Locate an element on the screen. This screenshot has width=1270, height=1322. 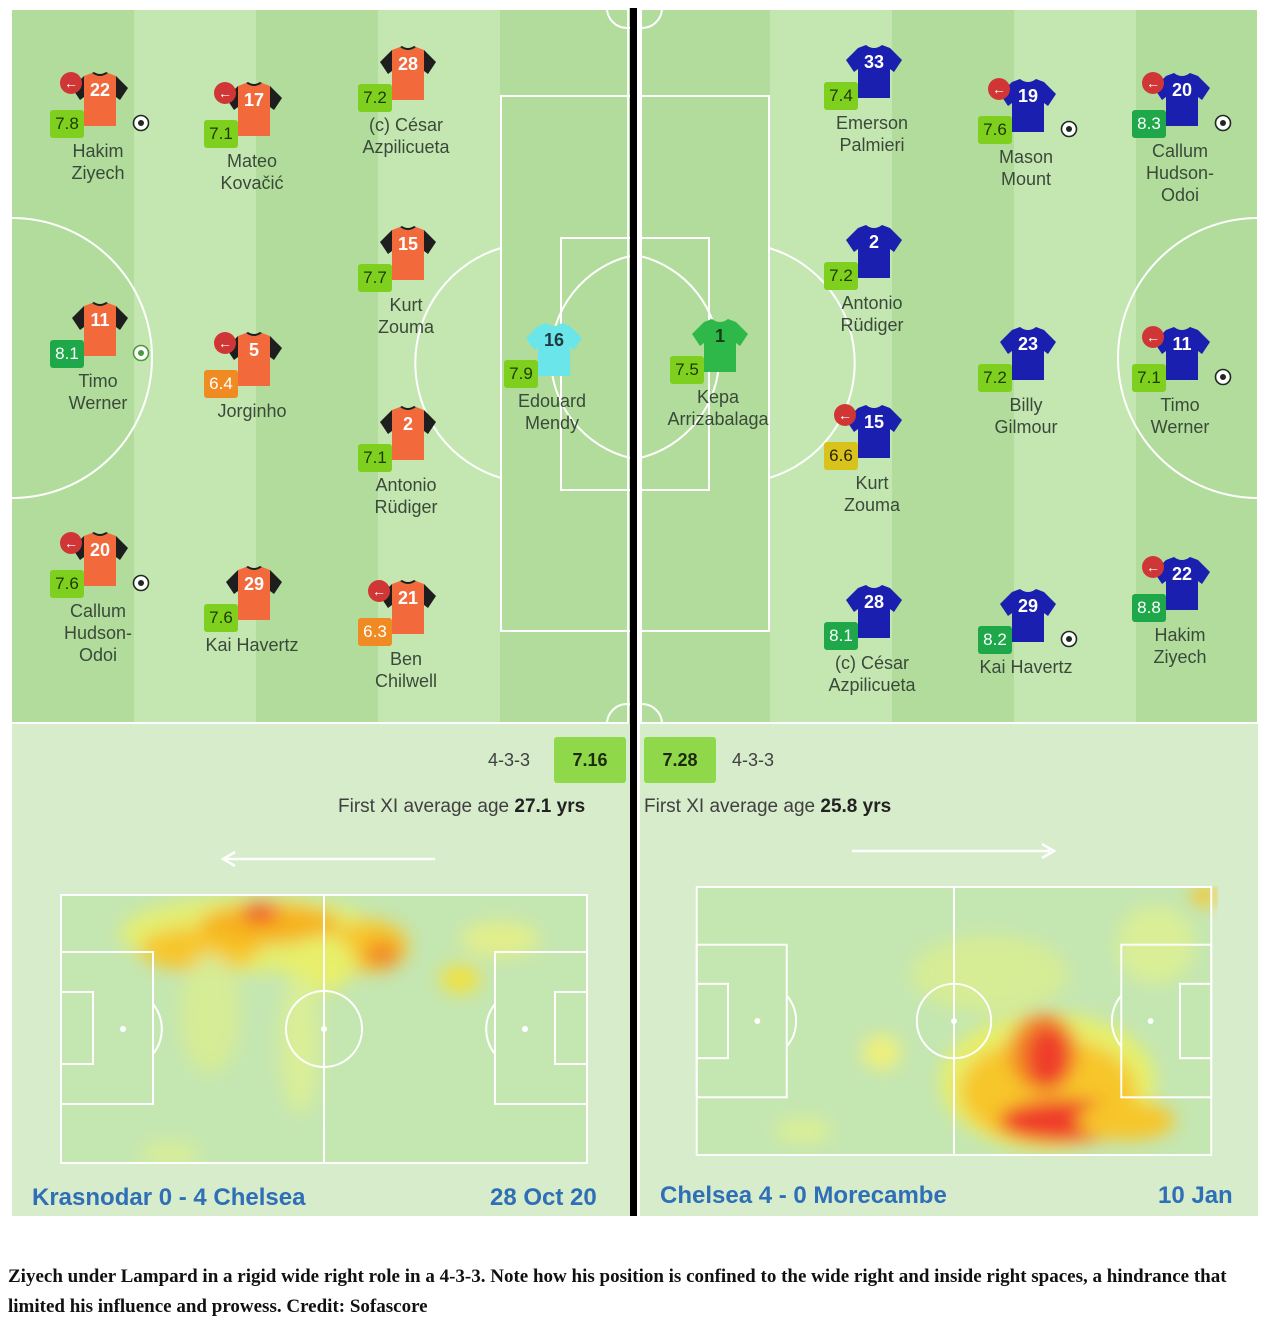
average-age: First XI average age 25.8 yrs is located at coordinates (768, 806).